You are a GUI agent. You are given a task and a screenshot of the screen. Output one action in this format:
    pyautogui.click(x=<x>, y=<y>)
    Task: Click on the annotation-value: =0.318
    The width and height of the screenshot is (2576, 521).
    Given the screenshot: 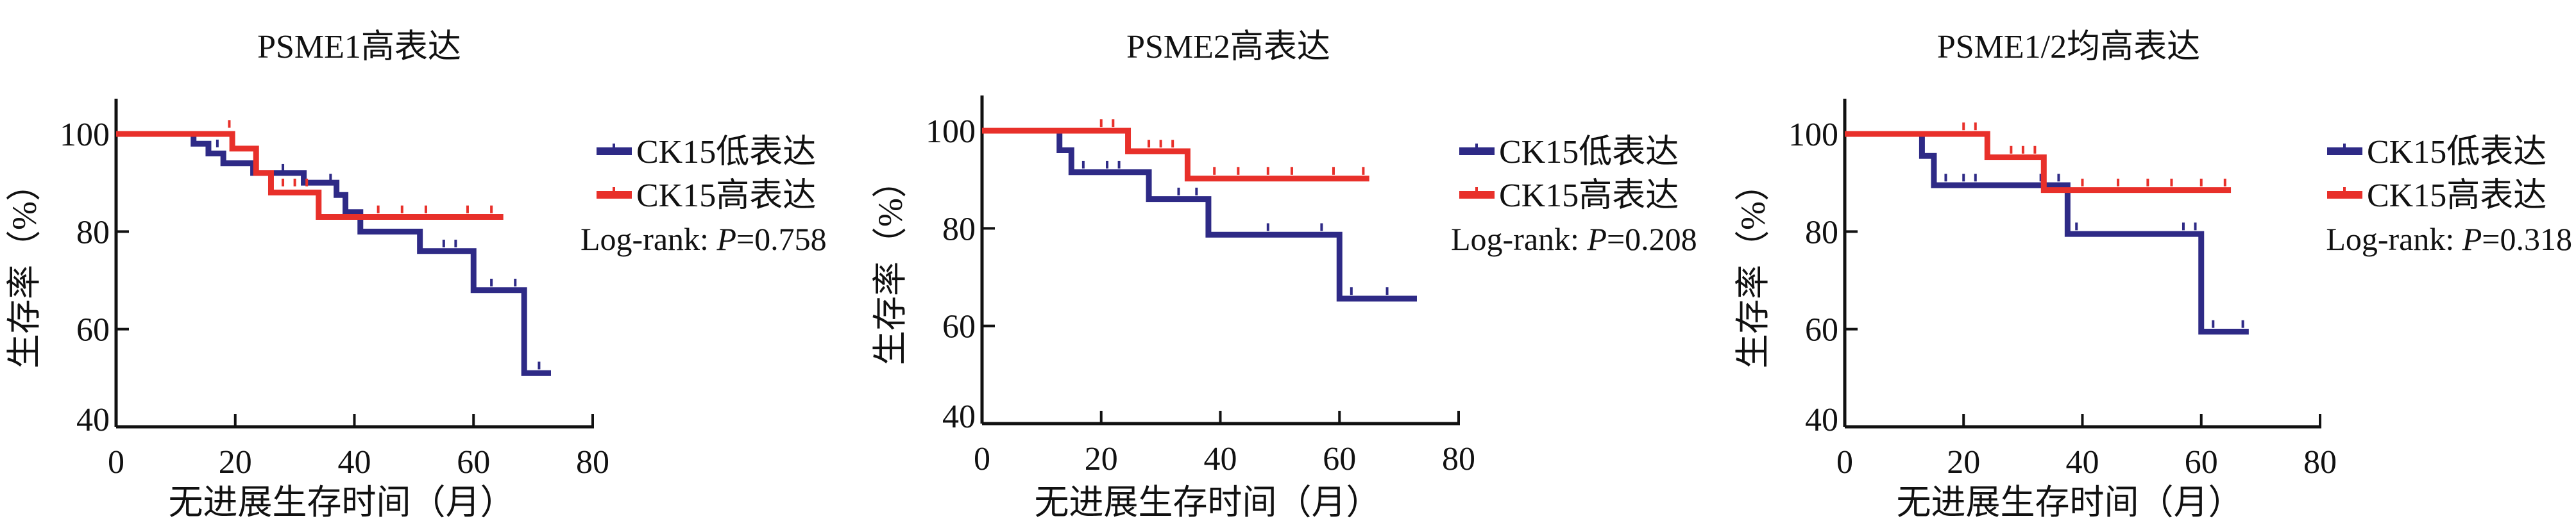 What is the action you would take?
    pyautogui.click(x=2527, y=239)
    